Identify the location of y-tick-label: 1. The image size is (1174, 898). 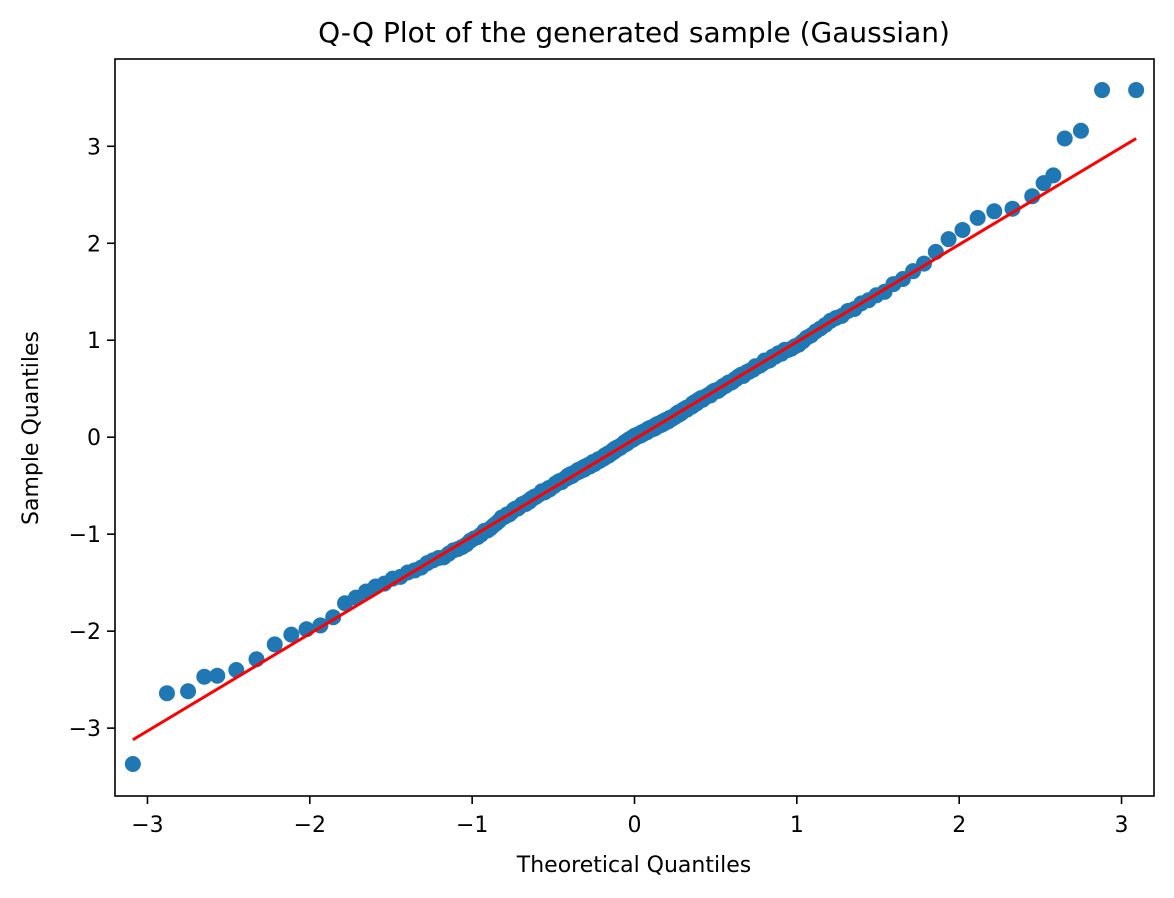
(94, 341).